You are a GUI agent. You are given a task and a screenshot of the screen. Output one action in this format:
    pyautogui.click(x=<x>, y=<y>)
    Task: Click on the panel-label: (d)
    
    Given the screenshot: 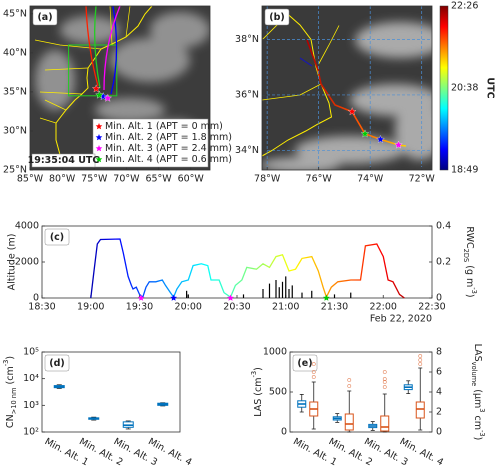 What is the action you would take?
    pyautogui.click(x=56, y=363)
    